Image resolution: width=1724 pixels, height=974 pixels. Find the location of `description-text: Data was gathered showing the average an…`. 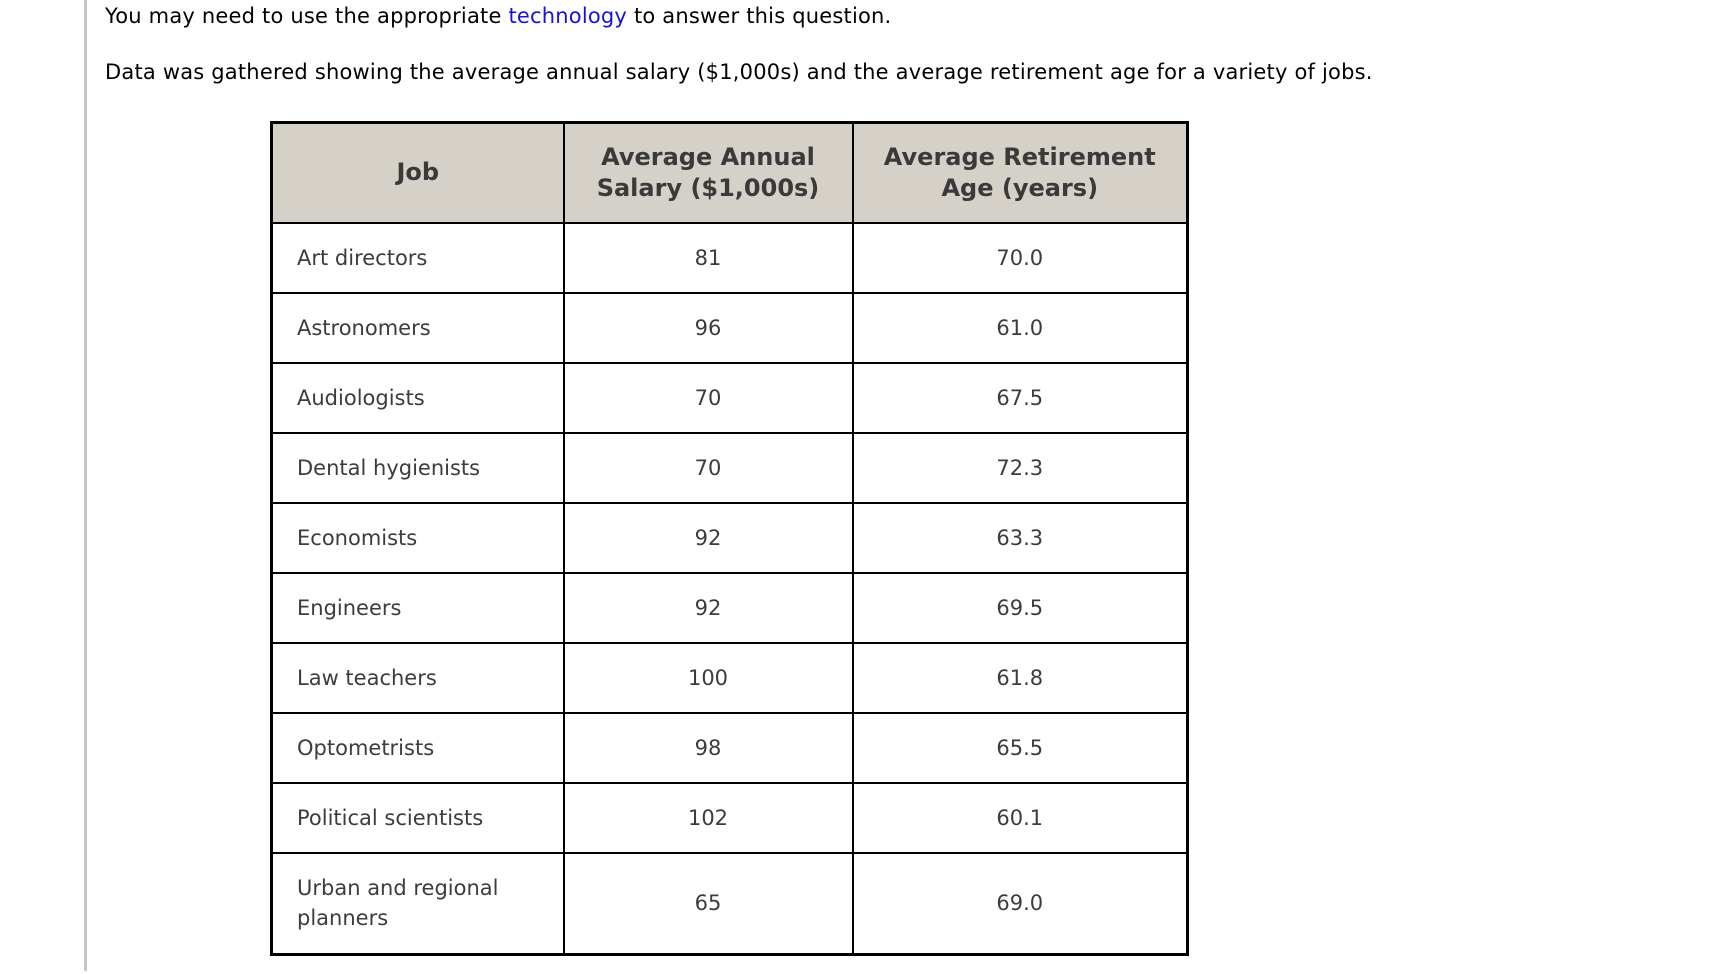

description-text: Data was gathered showing the average an… is located at coordinates (739, 72).